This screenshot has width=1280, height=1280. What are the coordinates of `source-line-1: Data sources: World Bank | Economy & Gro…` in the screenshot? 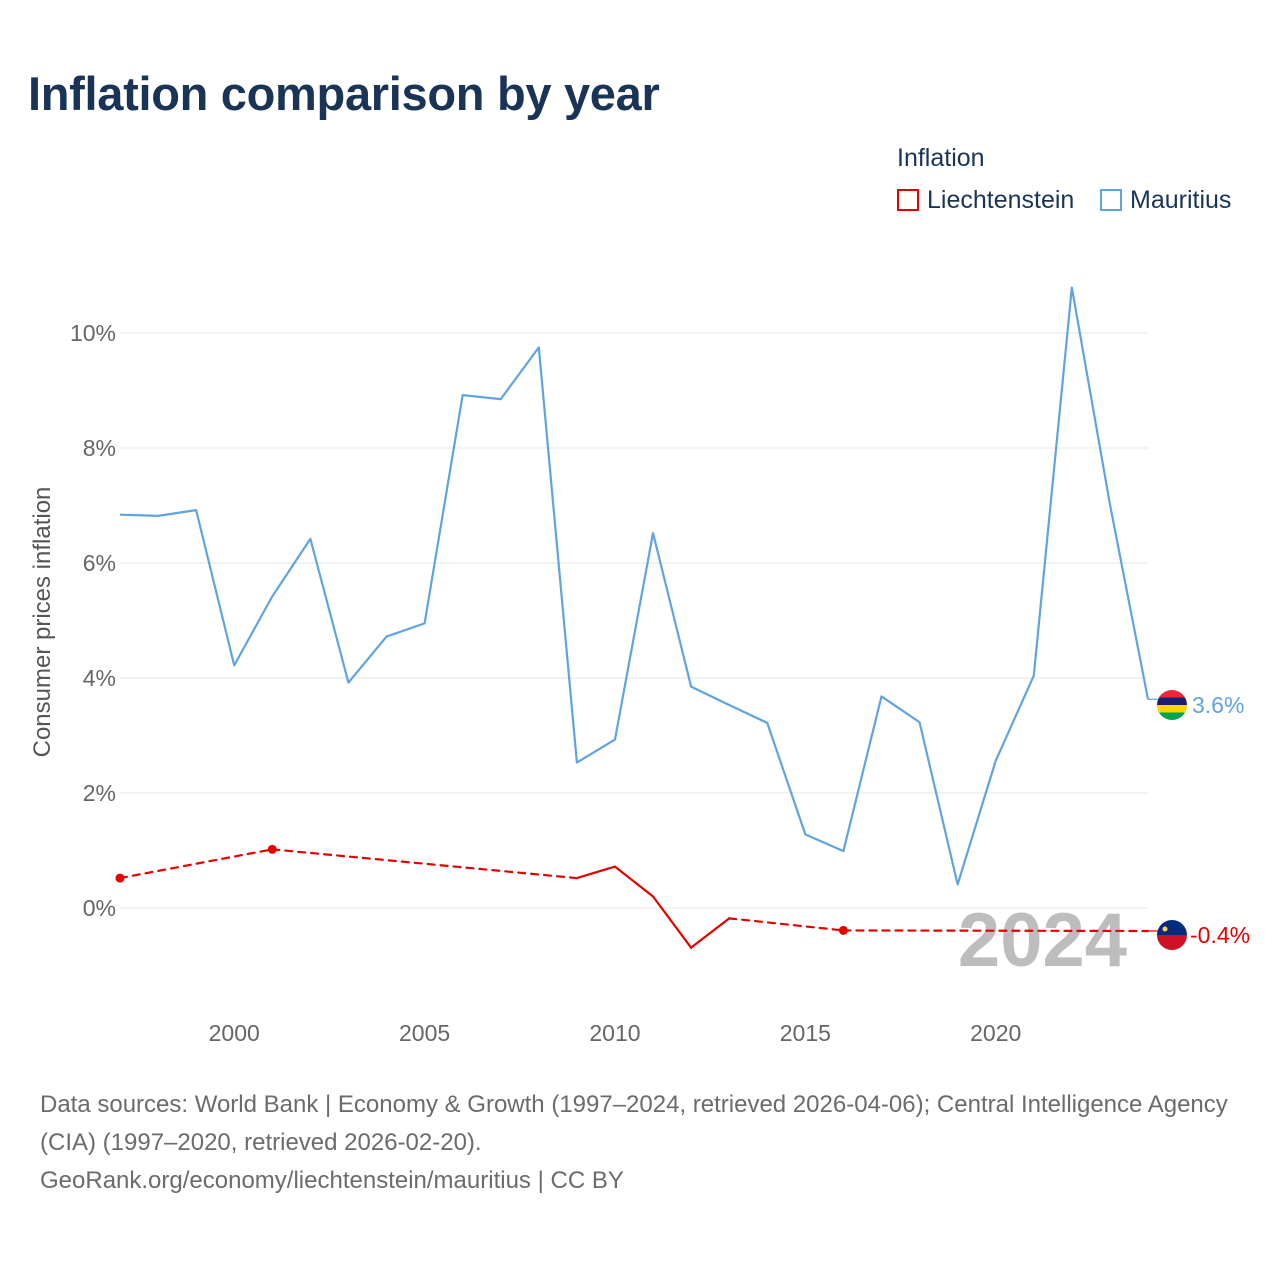 It's located at (634, 1123).